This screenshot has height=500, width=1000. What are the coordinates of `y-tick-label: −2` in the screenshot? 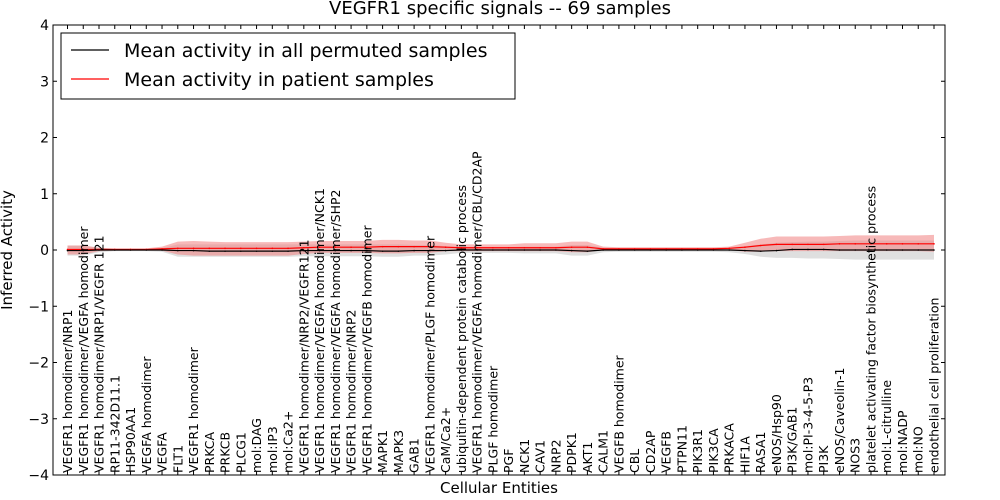 It's located at (38, 364).